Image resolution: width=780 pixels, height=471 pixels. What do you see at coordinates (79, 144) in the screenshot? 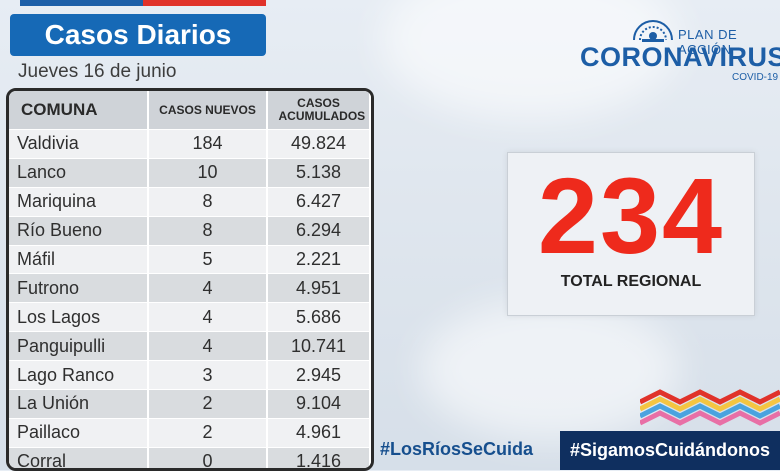
I see `comuna-cell: Valdivia` at bounding box center [79, 144].